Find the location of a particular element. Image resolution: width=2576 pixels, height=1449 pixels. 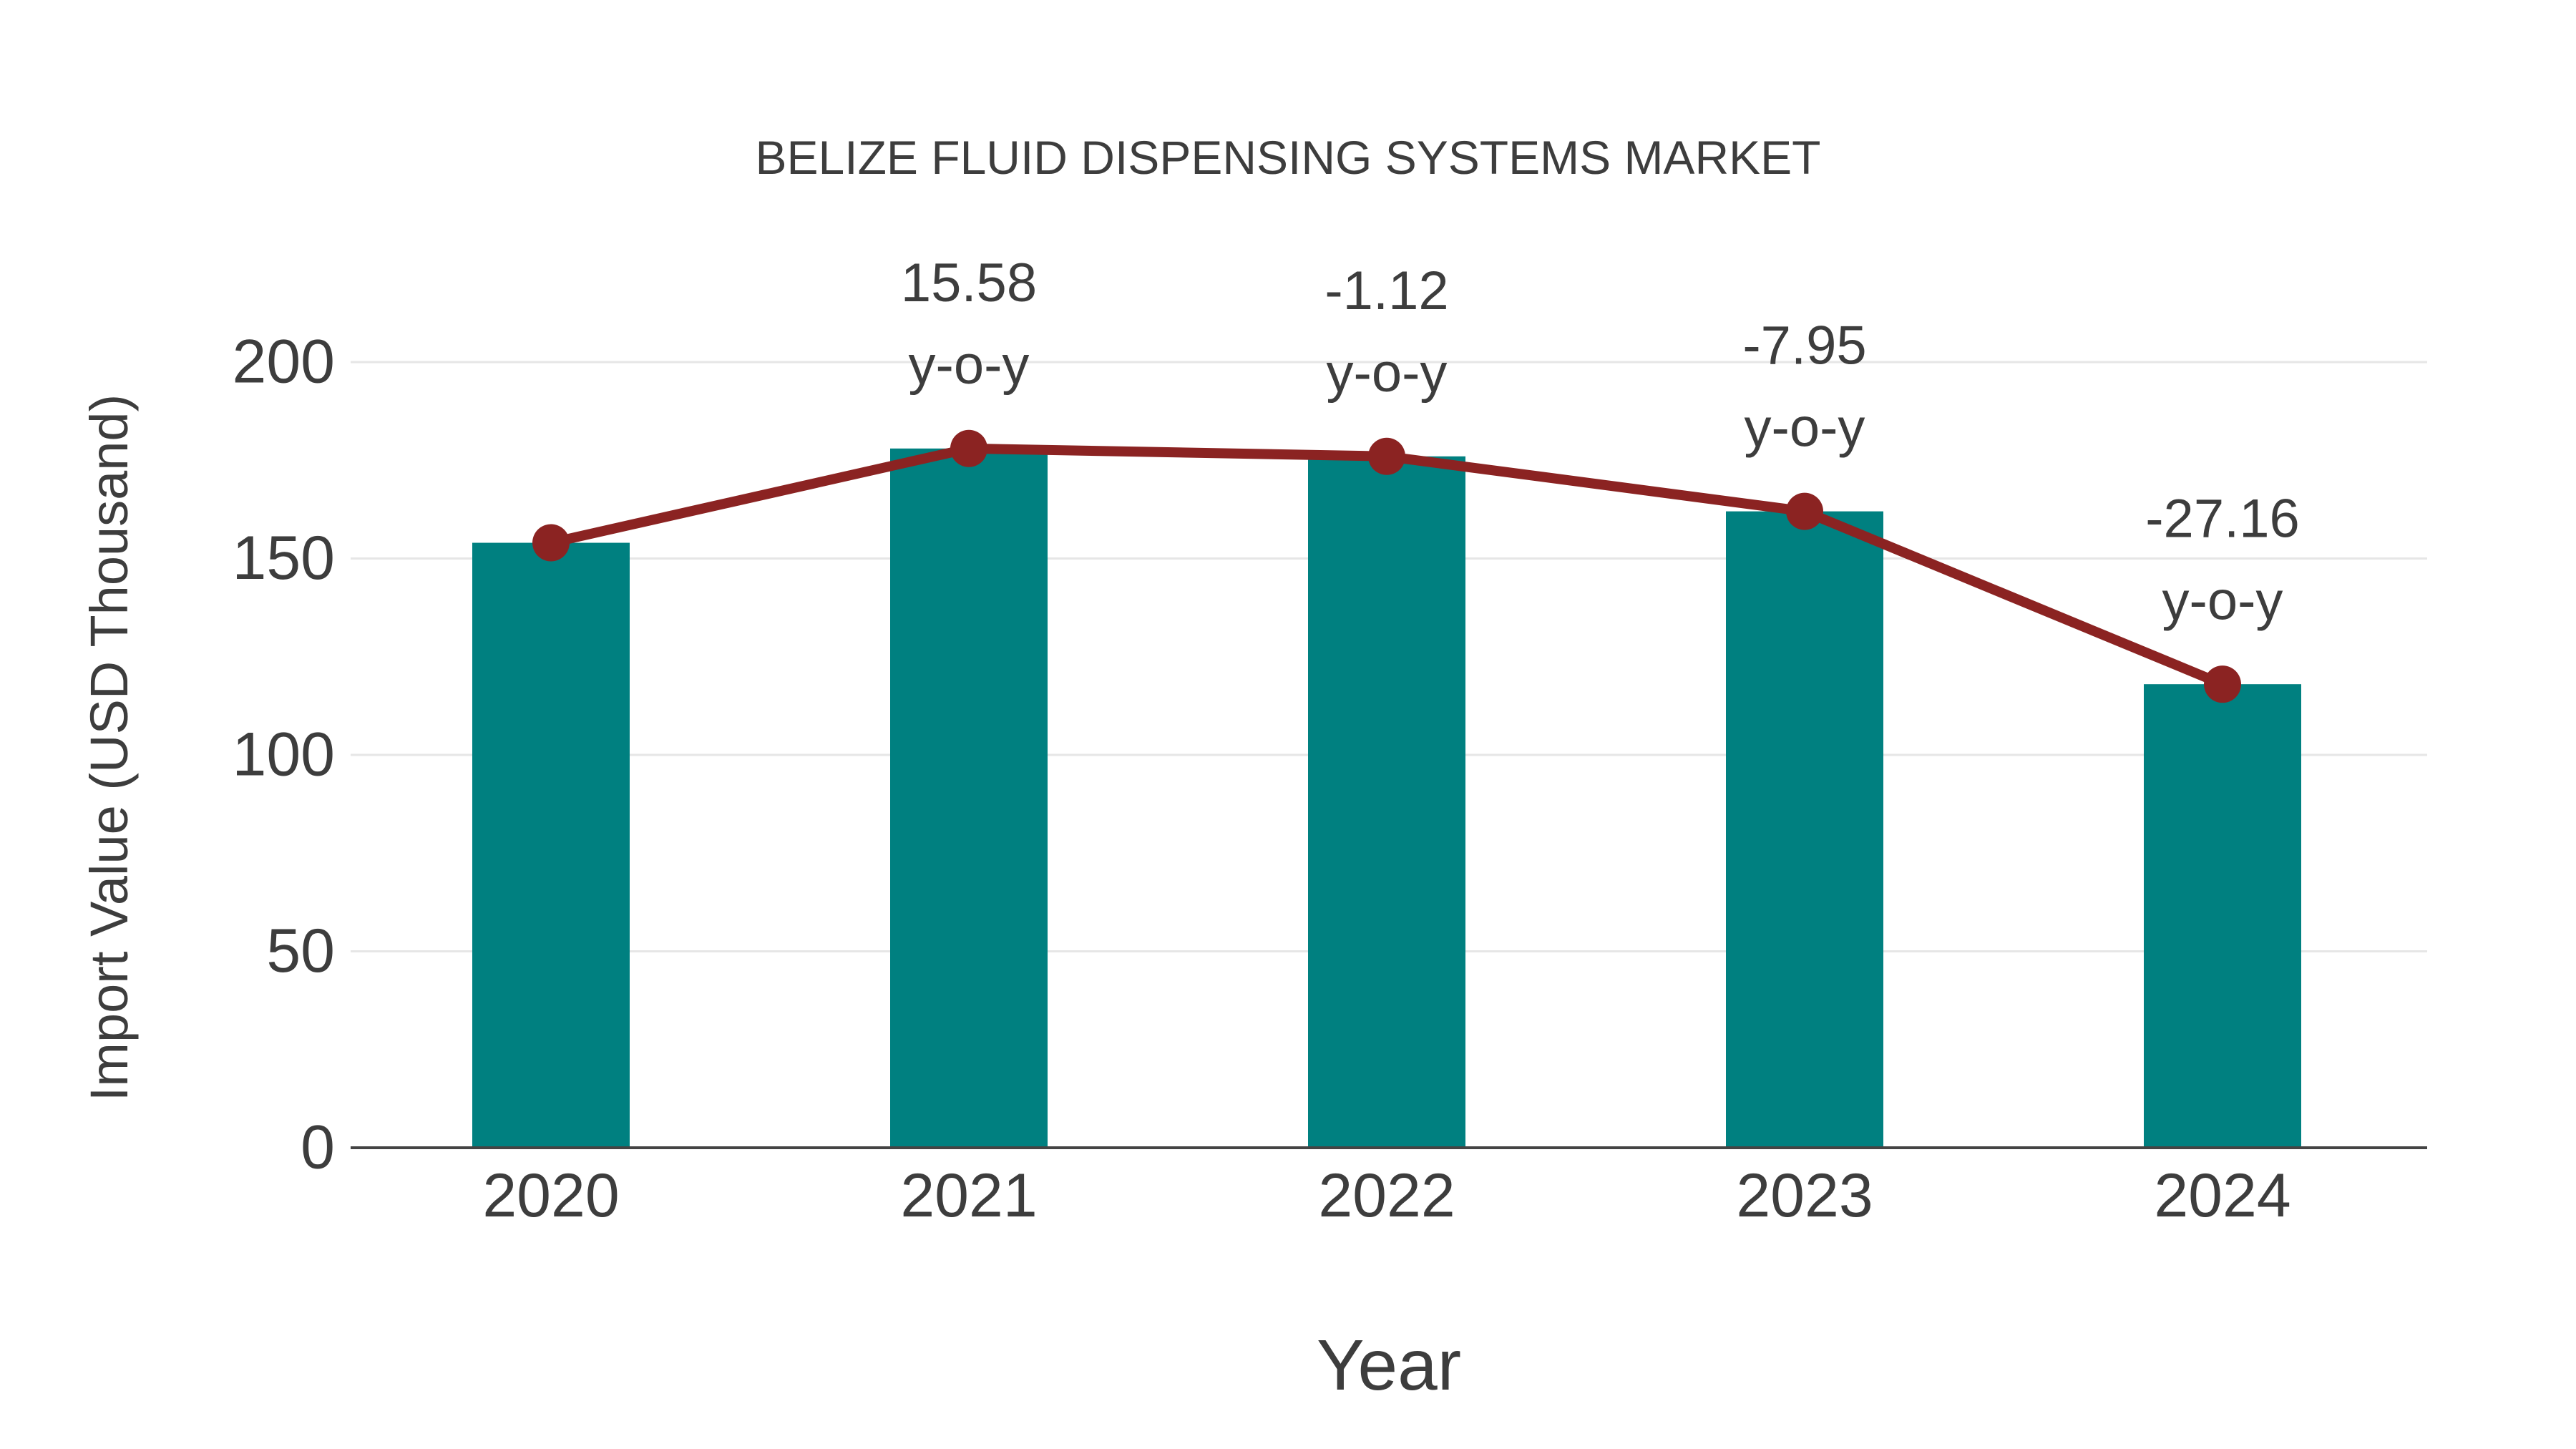

y-axis-title: Import Value (USD Thousand) is located at coordinates (109, 748).